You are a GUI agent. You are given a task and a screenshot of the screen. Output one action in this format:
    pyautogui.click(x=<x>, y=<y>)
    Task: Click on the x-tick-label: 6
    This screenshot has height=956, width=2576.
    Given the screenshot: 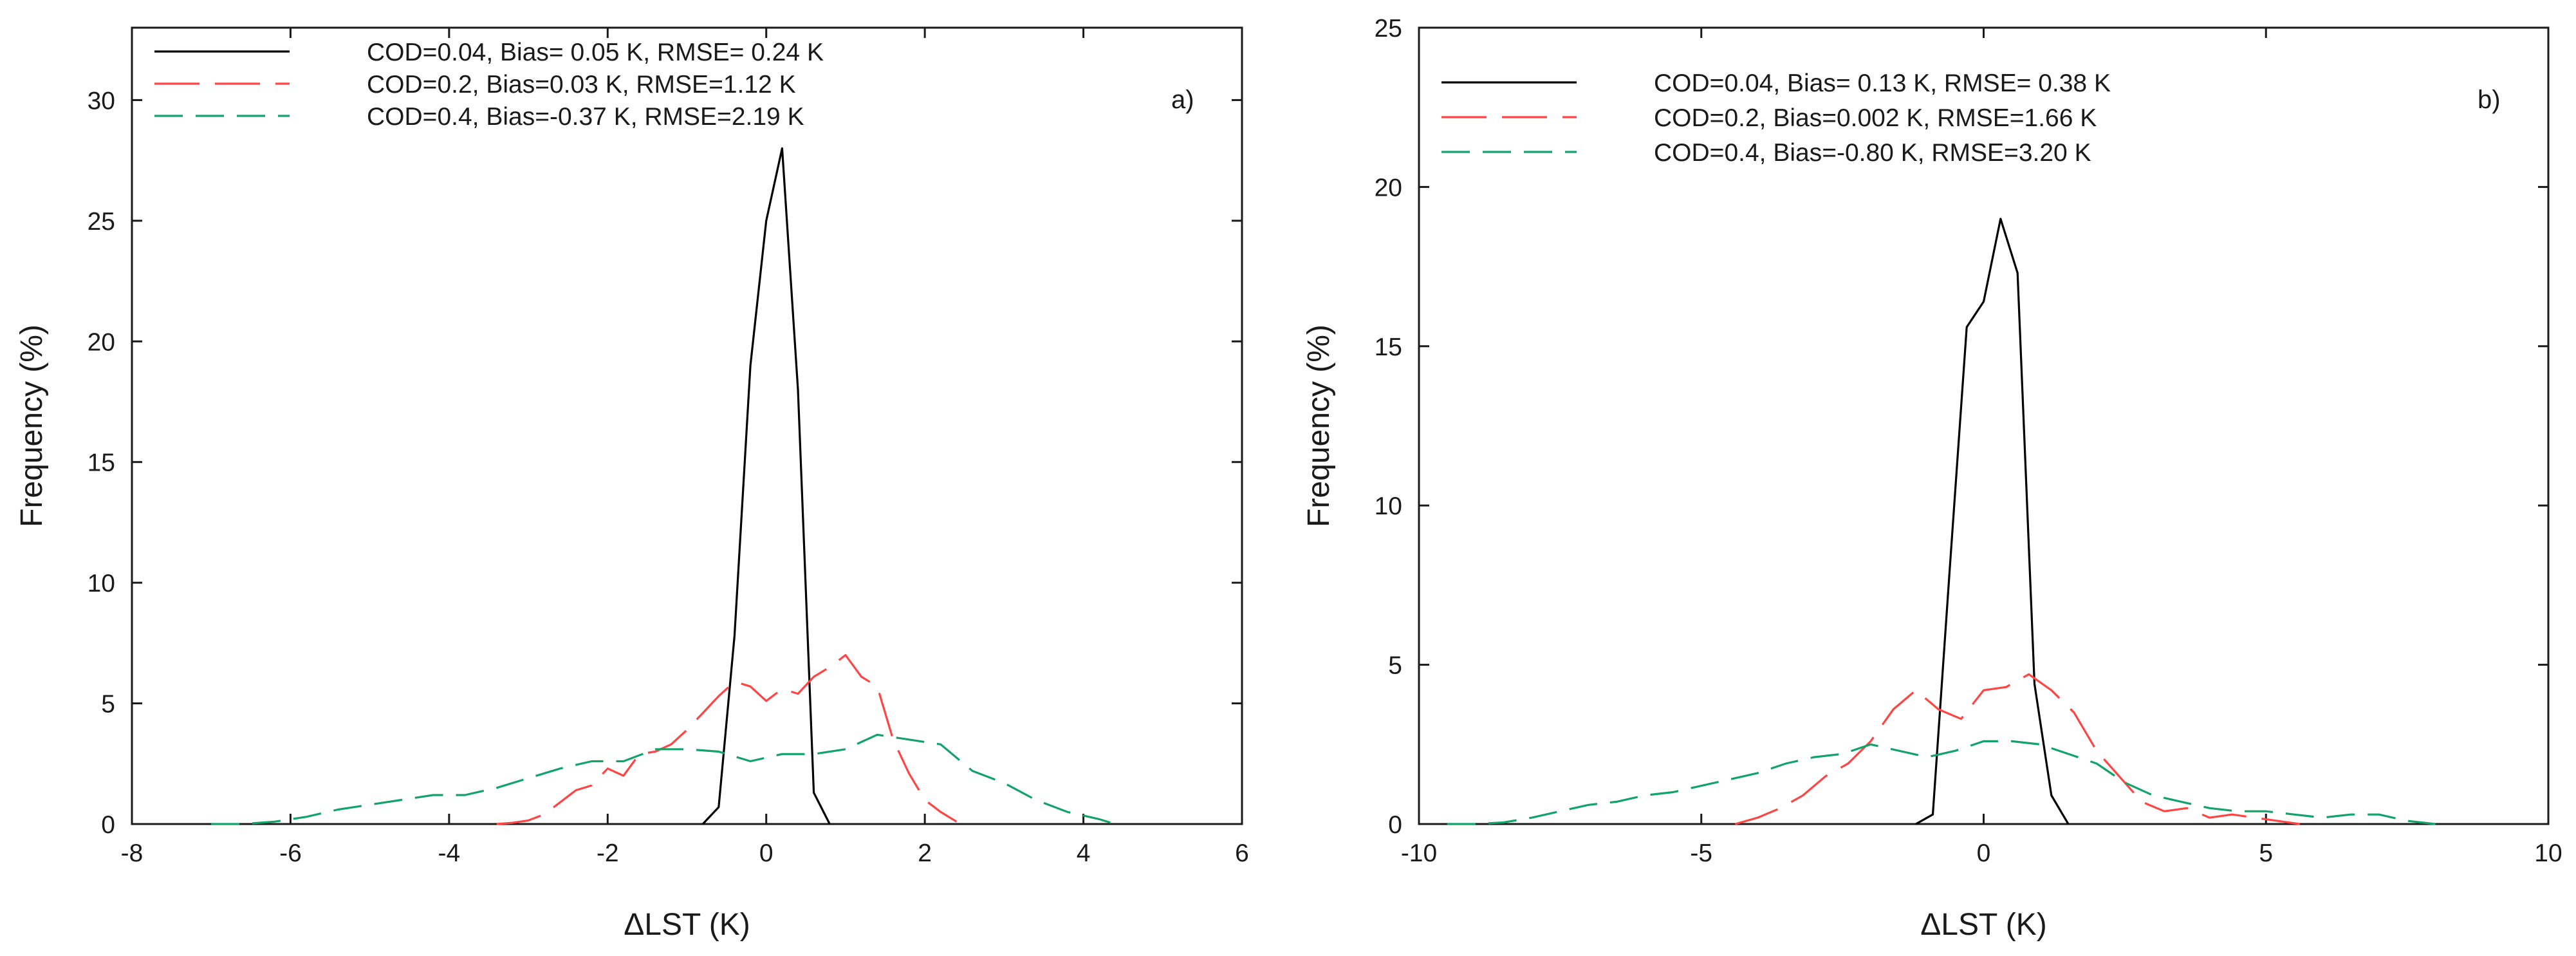 What is the action you would take?
    pyautogui.click(x=1242, y=853)
    